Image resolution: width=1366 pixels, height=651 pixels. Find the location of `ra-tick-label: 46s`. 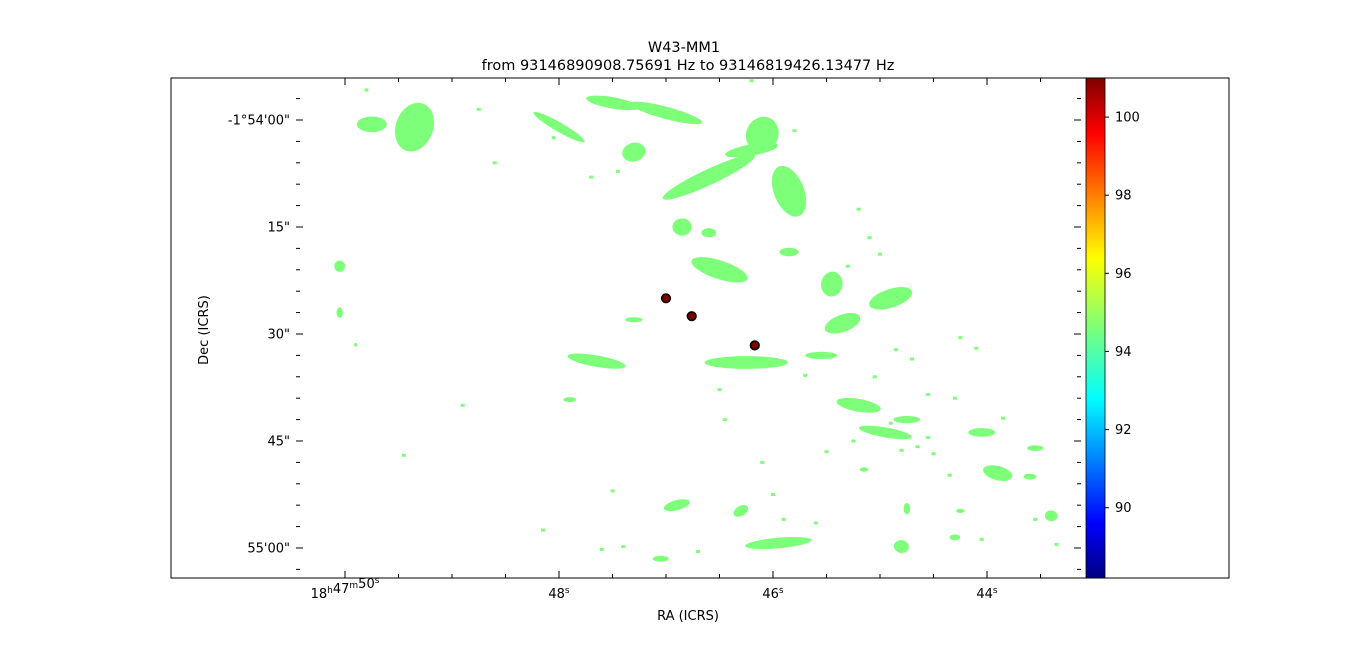

ra-tick-label: 46s is located at coordinates (773, 594).